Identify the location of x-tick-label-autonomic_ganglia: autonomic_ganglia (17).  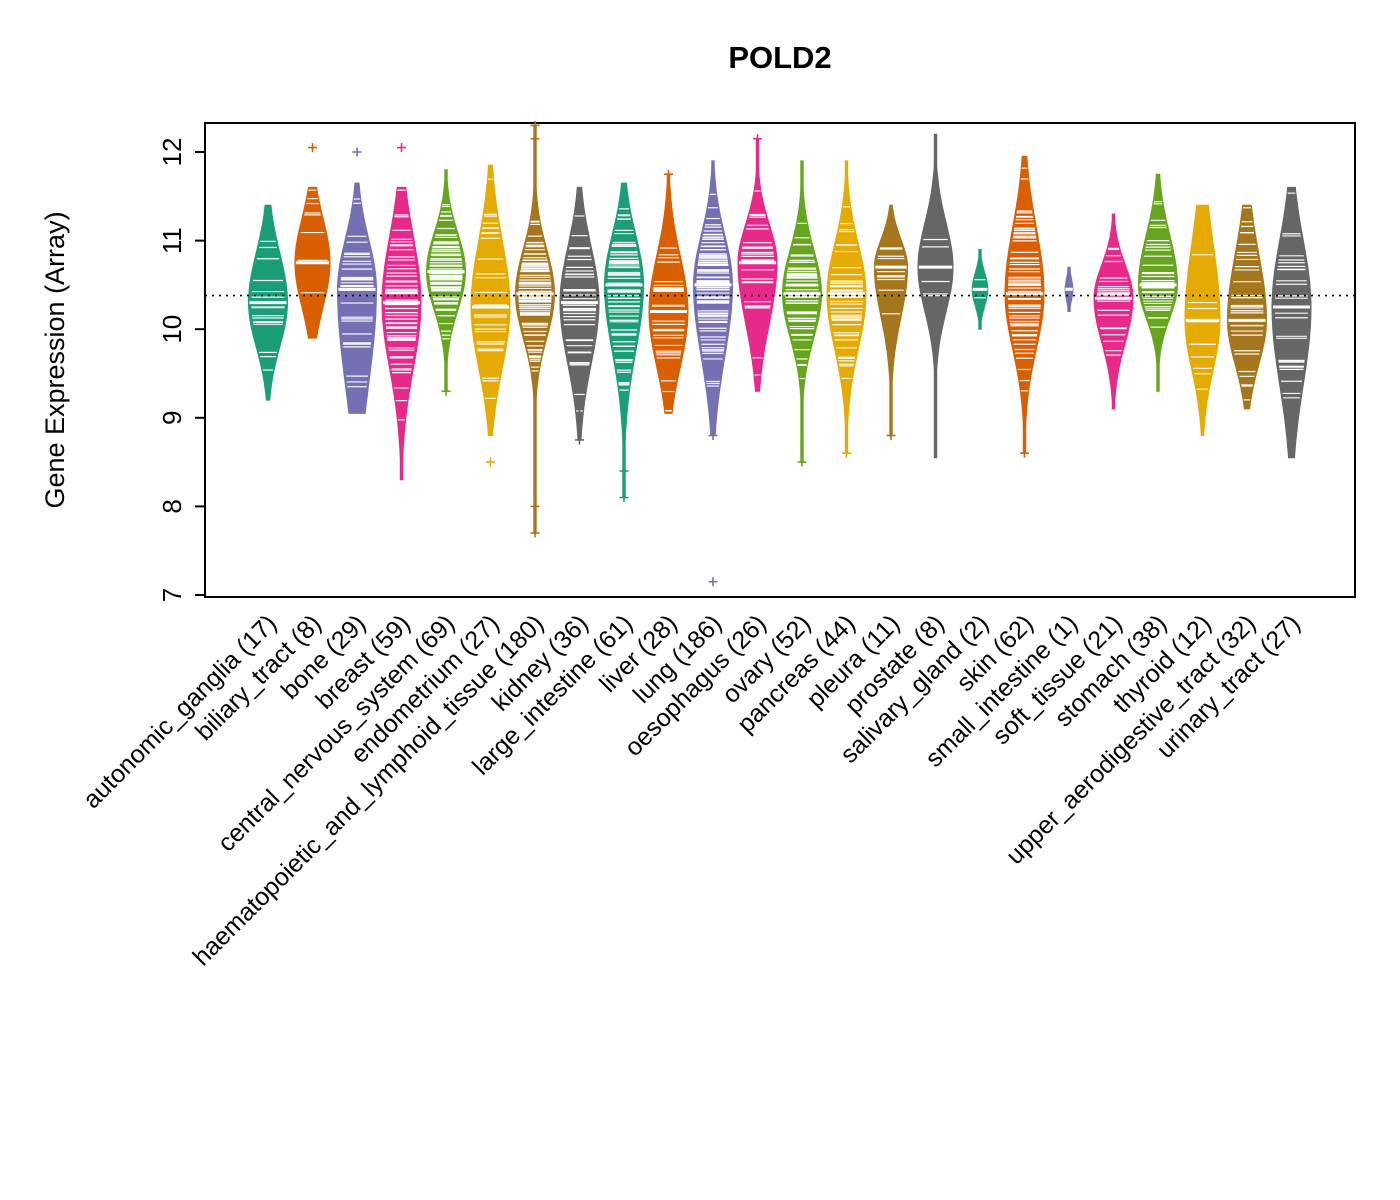
(180, 711).